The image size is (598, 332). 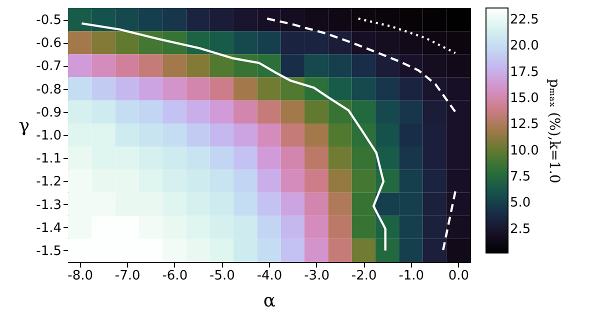 I want to click on y-tick-label: -0.9, so click(x=49, y=112).